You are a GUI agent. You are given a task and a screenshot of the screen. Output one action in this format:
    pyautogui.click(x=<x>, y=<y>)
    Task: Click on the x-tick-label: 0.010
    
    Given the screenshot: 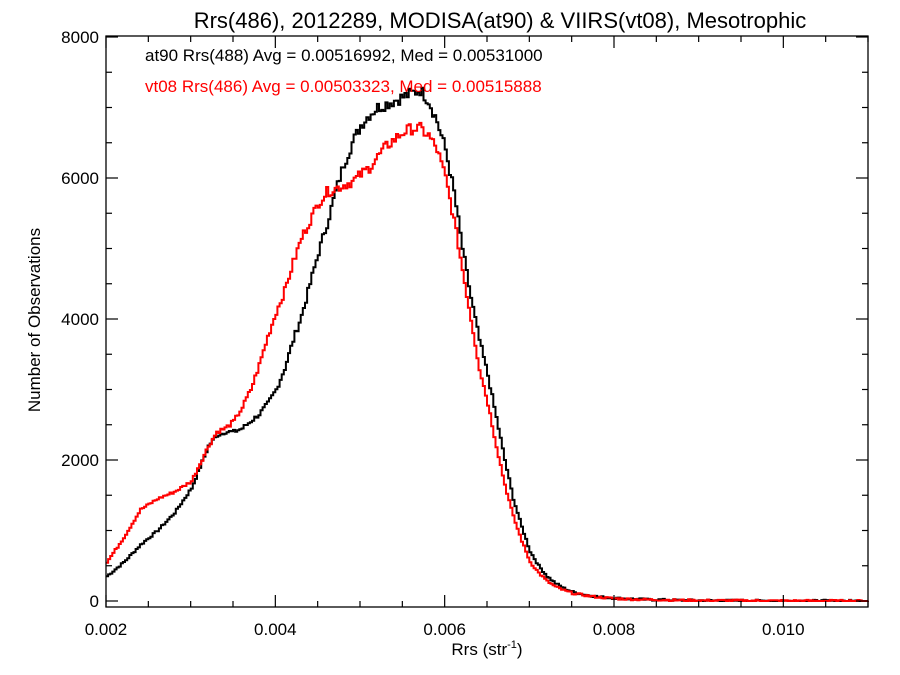 What is the action you would take?
    pyautogui.click(x=783, y=629)
    